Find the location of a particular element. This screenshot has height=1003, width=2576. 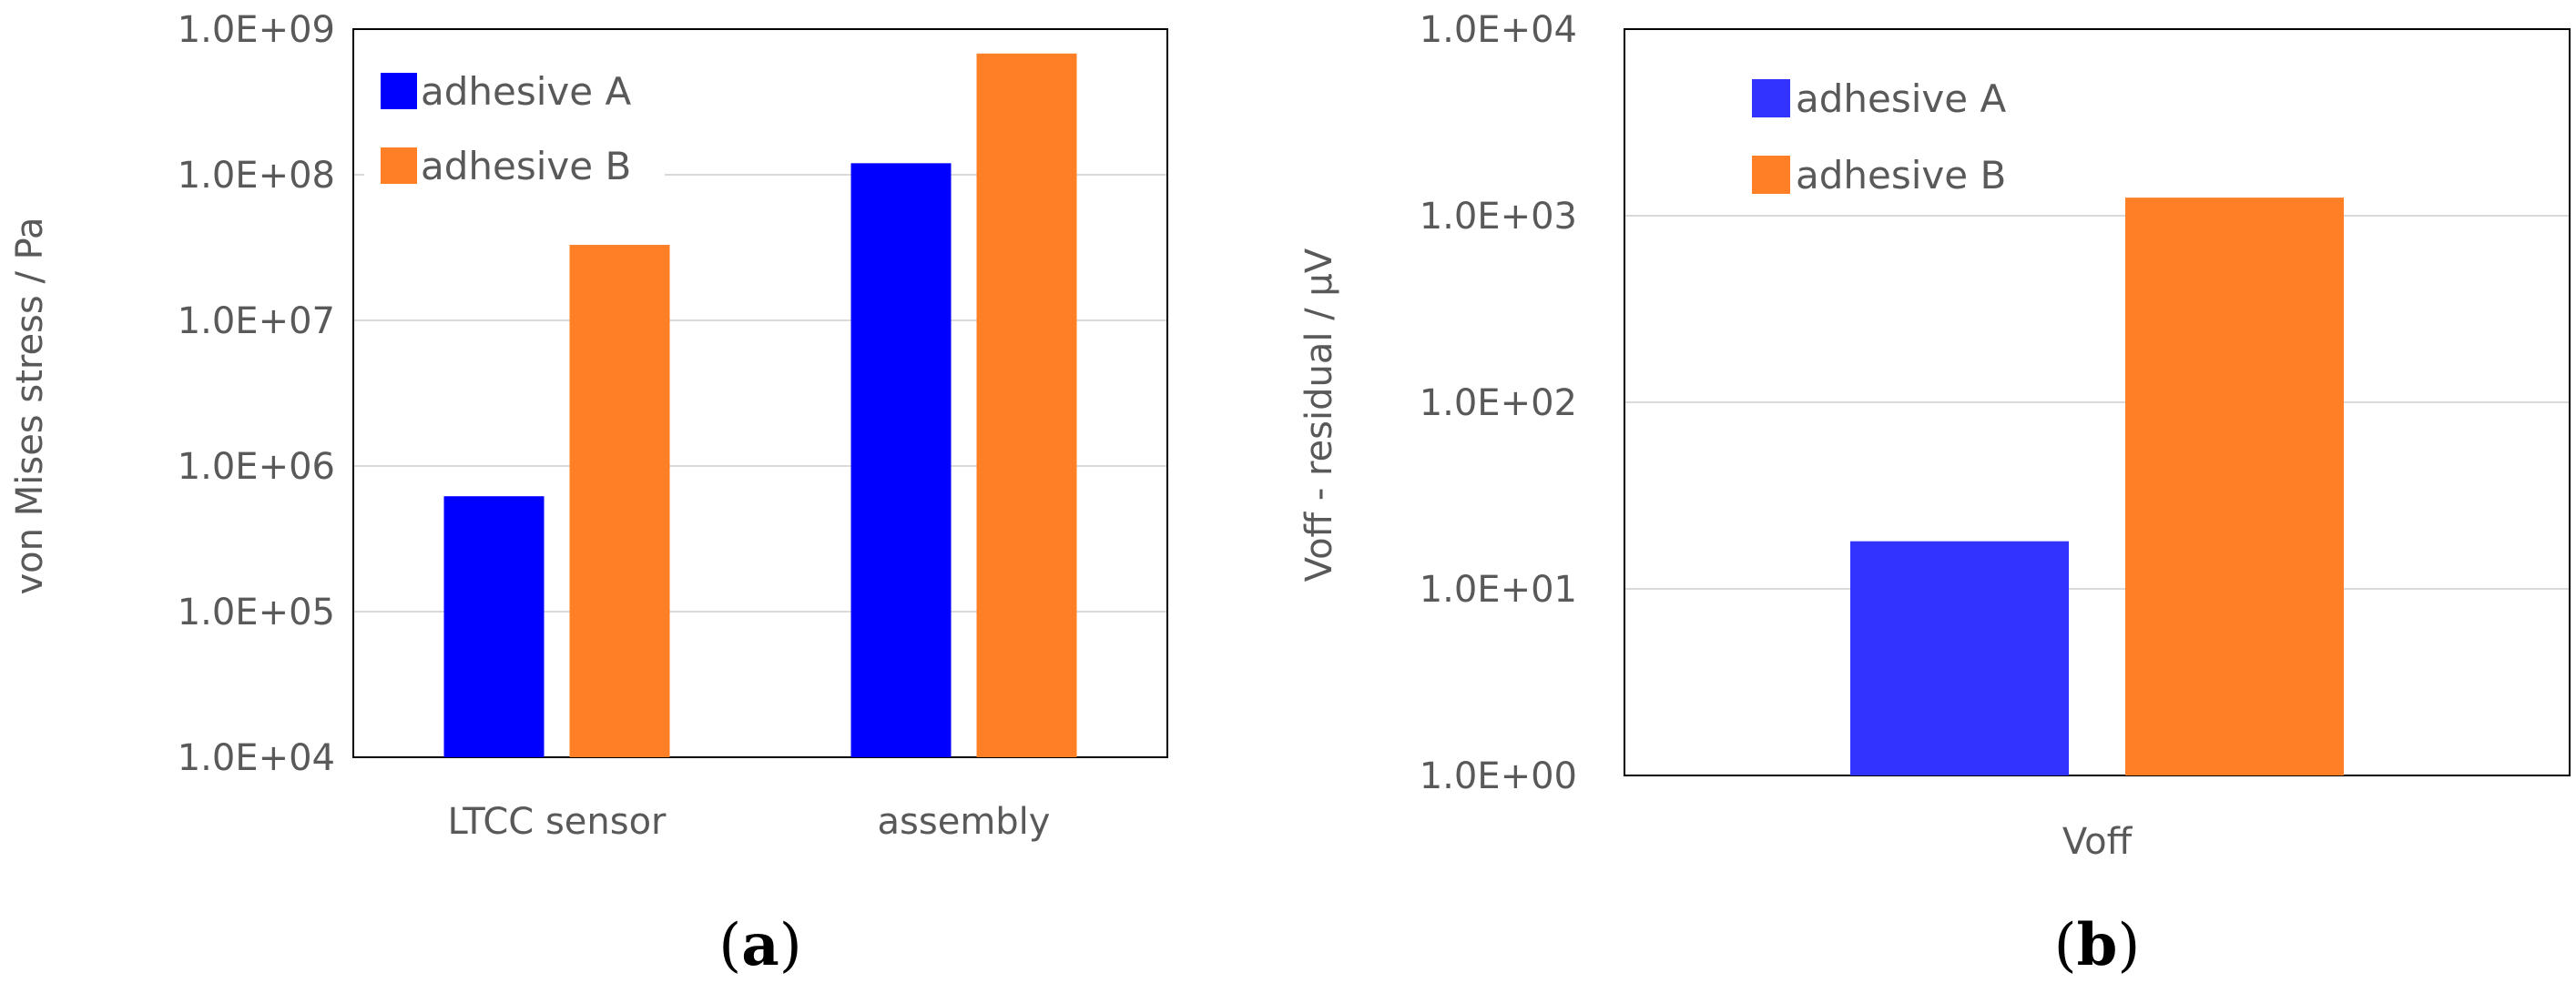

y-tick-label: 1.0E+03 is located at coordinates (1498, 217).